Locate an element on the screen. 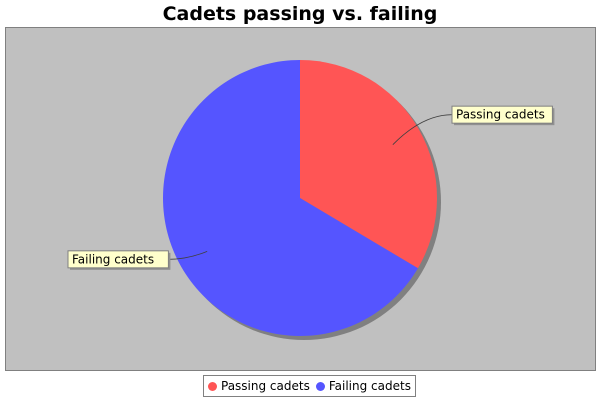 The height and width of the screenshot is (400, 600). slice-label-passing: Passing cadets is located at coordinates (503, 115).